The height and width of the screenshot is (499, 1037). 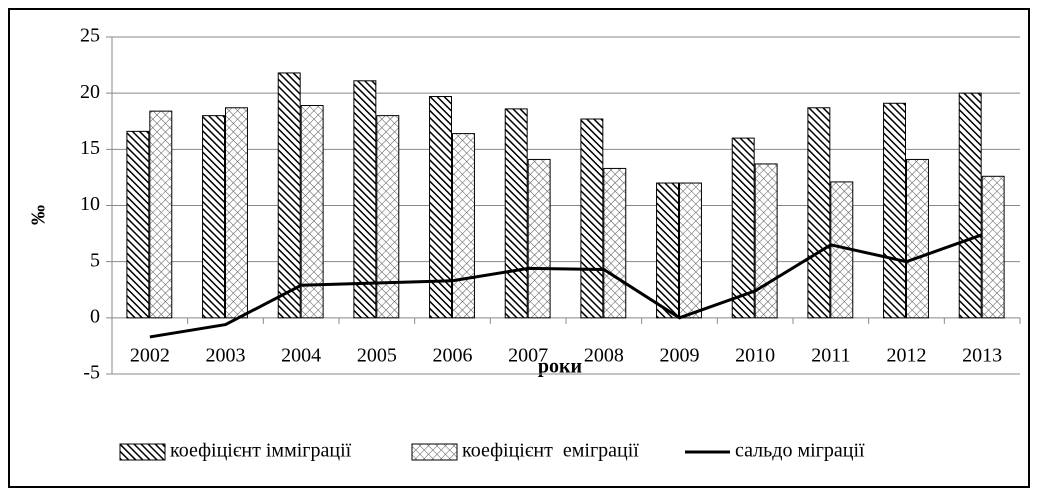 I want to click on y-tick-label: 0, so click(x=95, y=316).